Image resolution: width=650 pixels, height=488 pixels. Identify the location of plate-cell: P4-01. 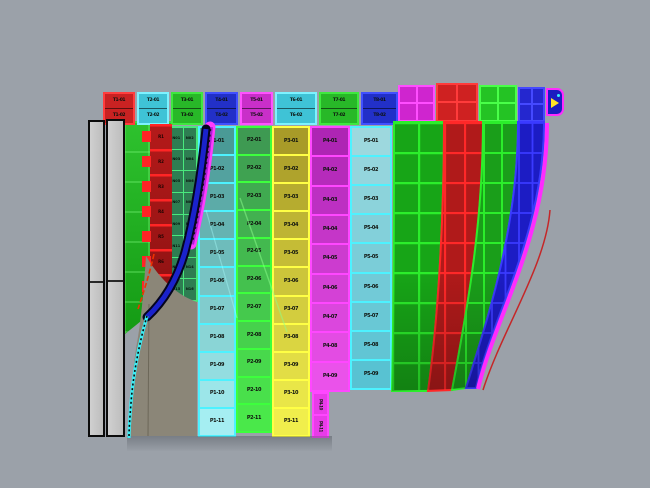
(330, 142).